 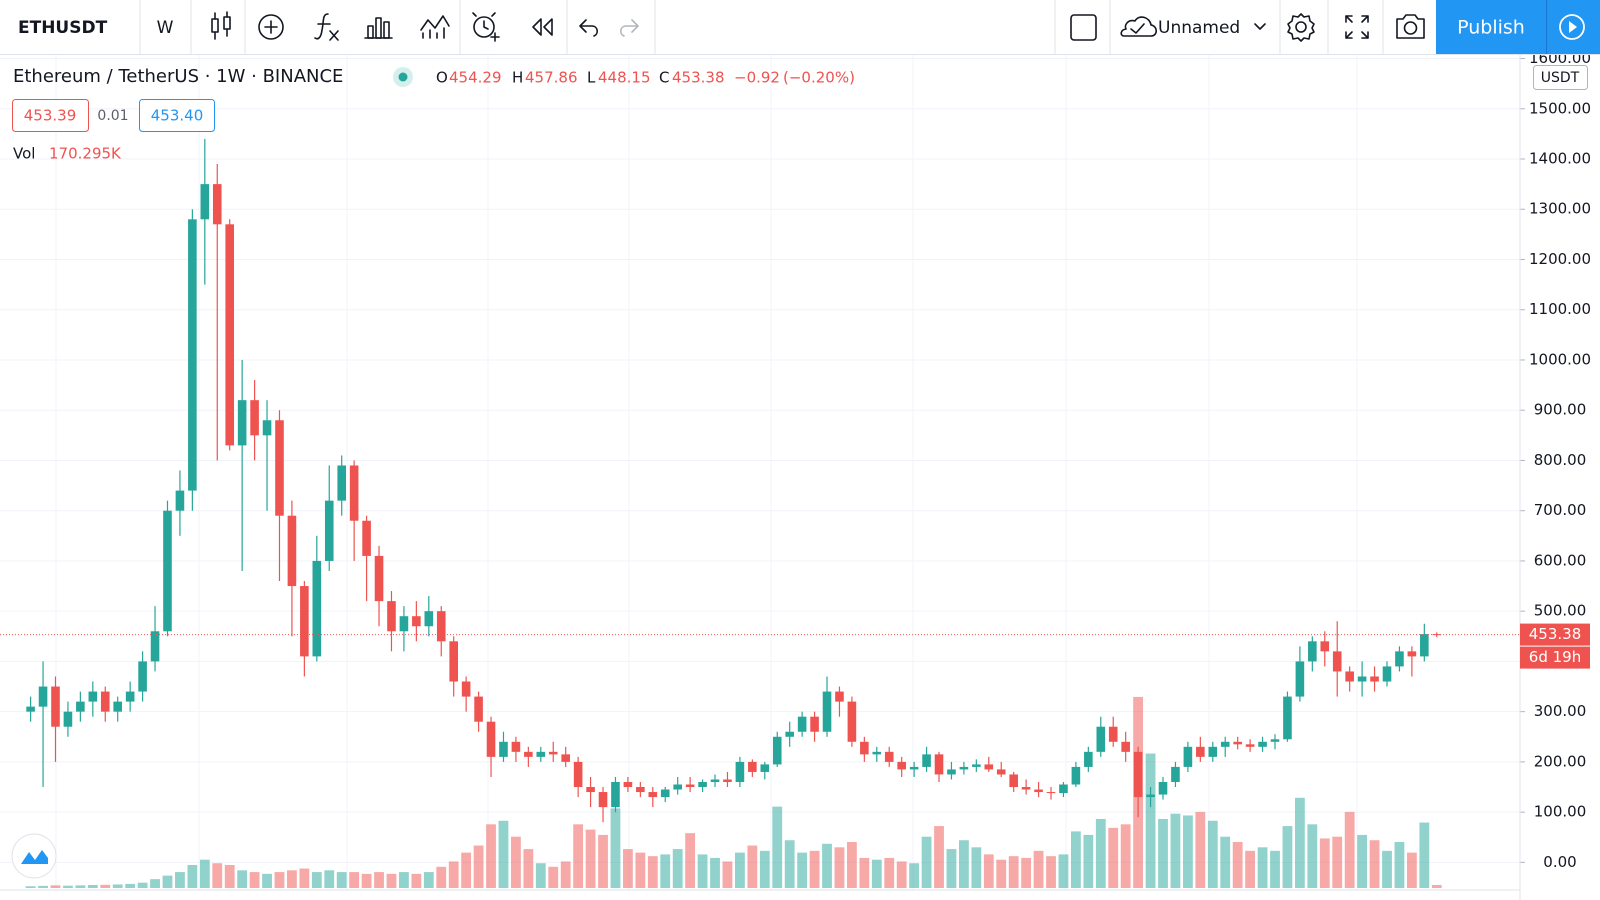 I want to click on ask-price: 453.40, so click(x=177, y=116).